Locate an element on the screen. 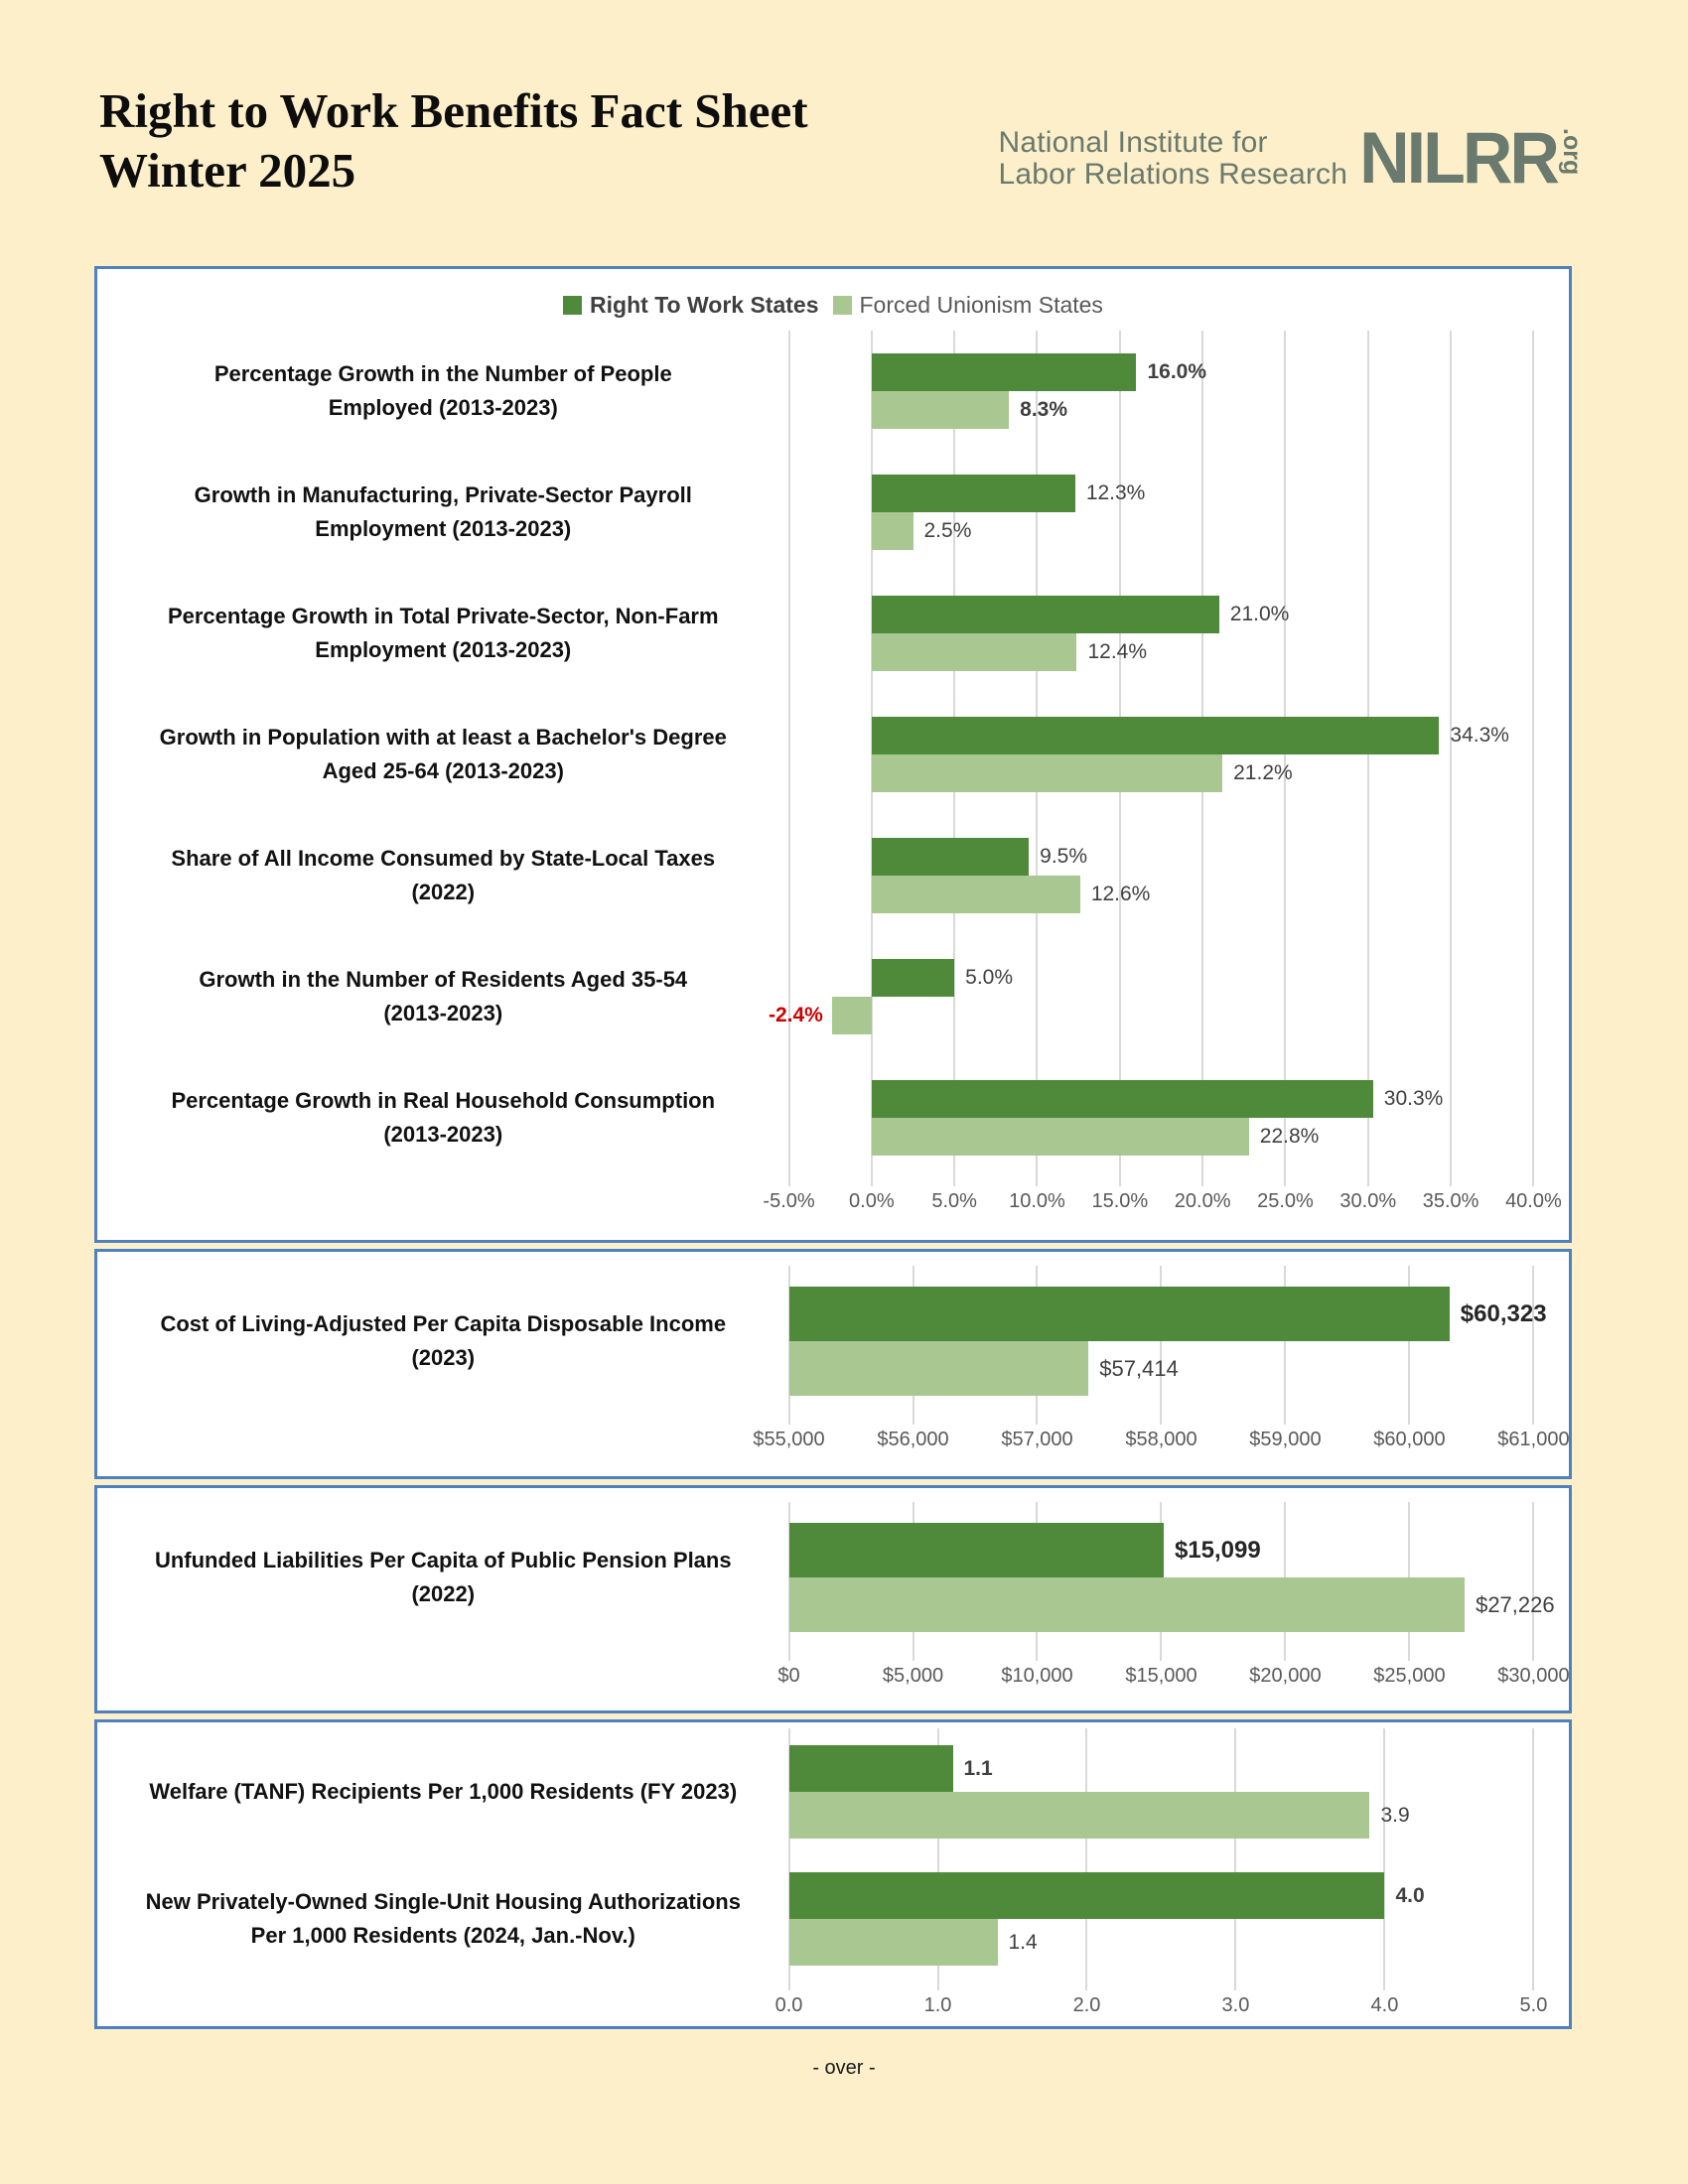  axis-tick: $60,000 is located at coordinates (1409, 1439).